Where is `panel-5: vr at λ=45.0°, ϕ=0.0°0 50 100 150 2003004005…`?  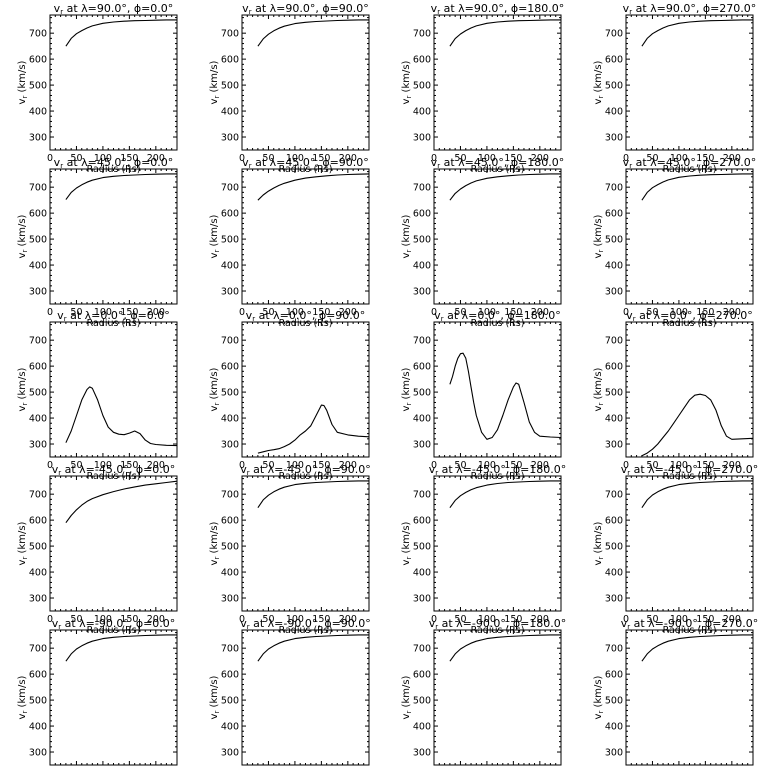 panel-5: vr at λ=45.0°, ϕ=0.0°0 50 100 150 2003004005… is located at coordinates (97, 242).